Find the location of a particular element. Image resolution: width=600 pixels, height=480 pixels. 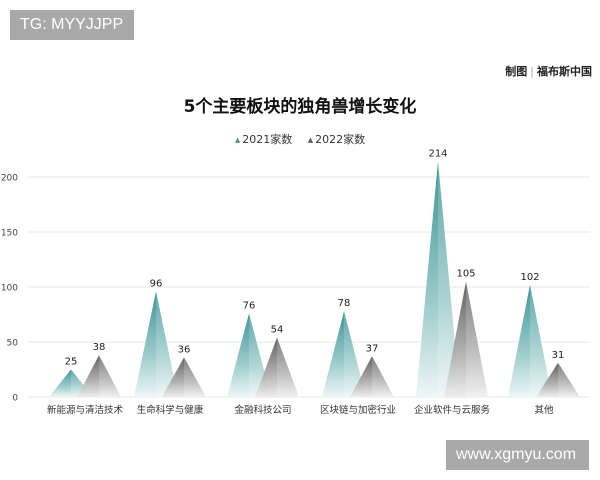

chart-legend: ▲ 2021家数 ▲ 2022家数 is located at coordinates (300, 139).